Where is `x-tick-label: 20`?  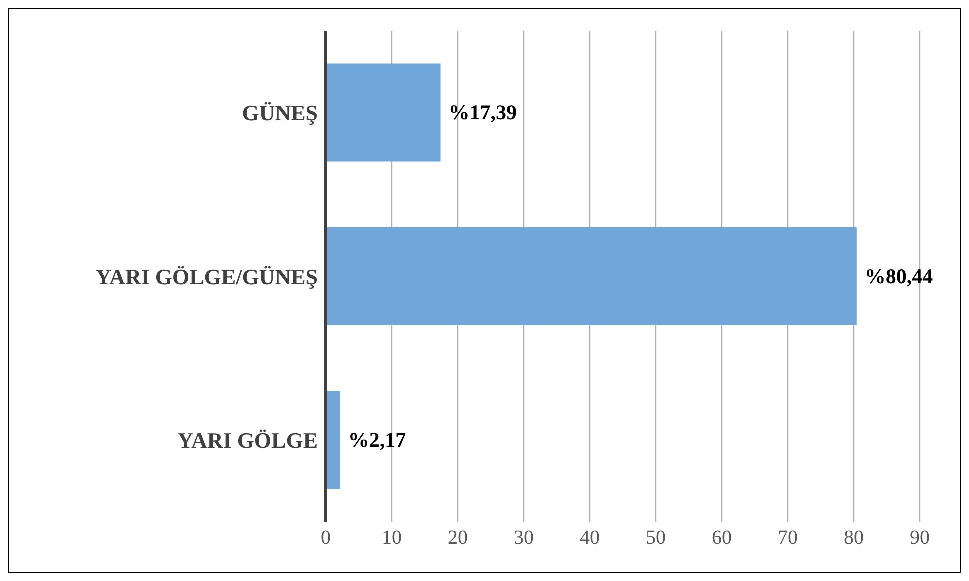 x-tick-label: 20 is located at coordinates (458, 538).